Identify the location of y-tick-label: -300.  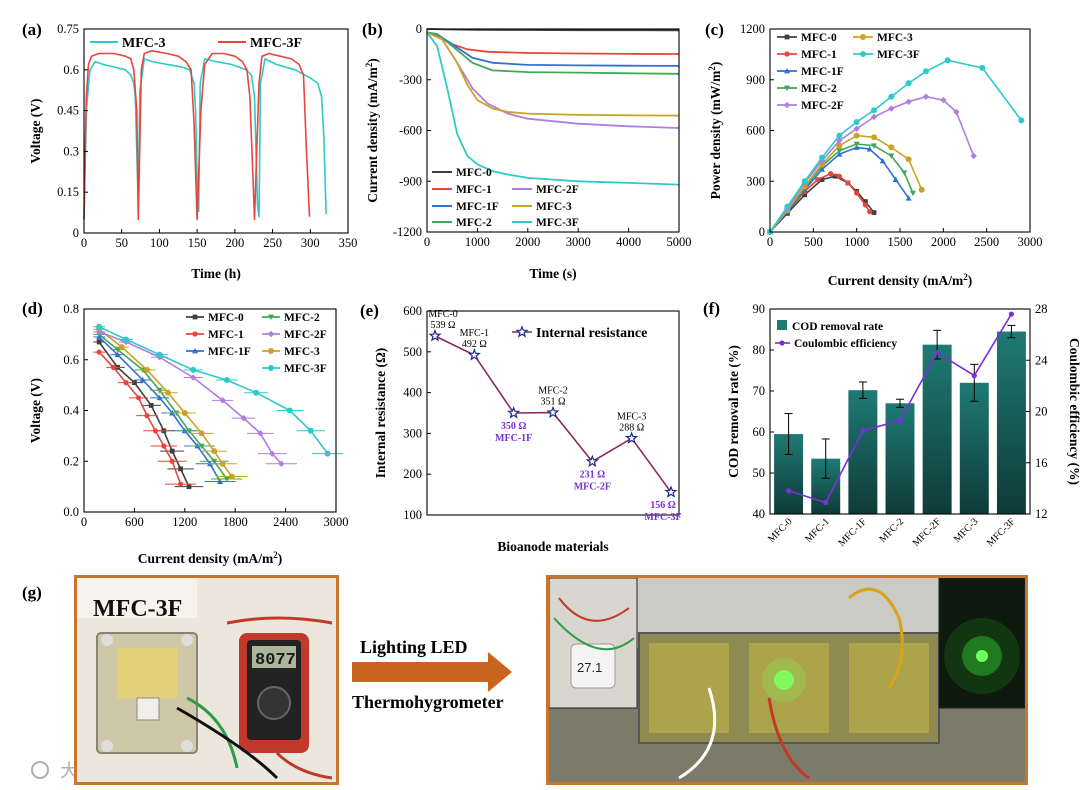
(410, 80).